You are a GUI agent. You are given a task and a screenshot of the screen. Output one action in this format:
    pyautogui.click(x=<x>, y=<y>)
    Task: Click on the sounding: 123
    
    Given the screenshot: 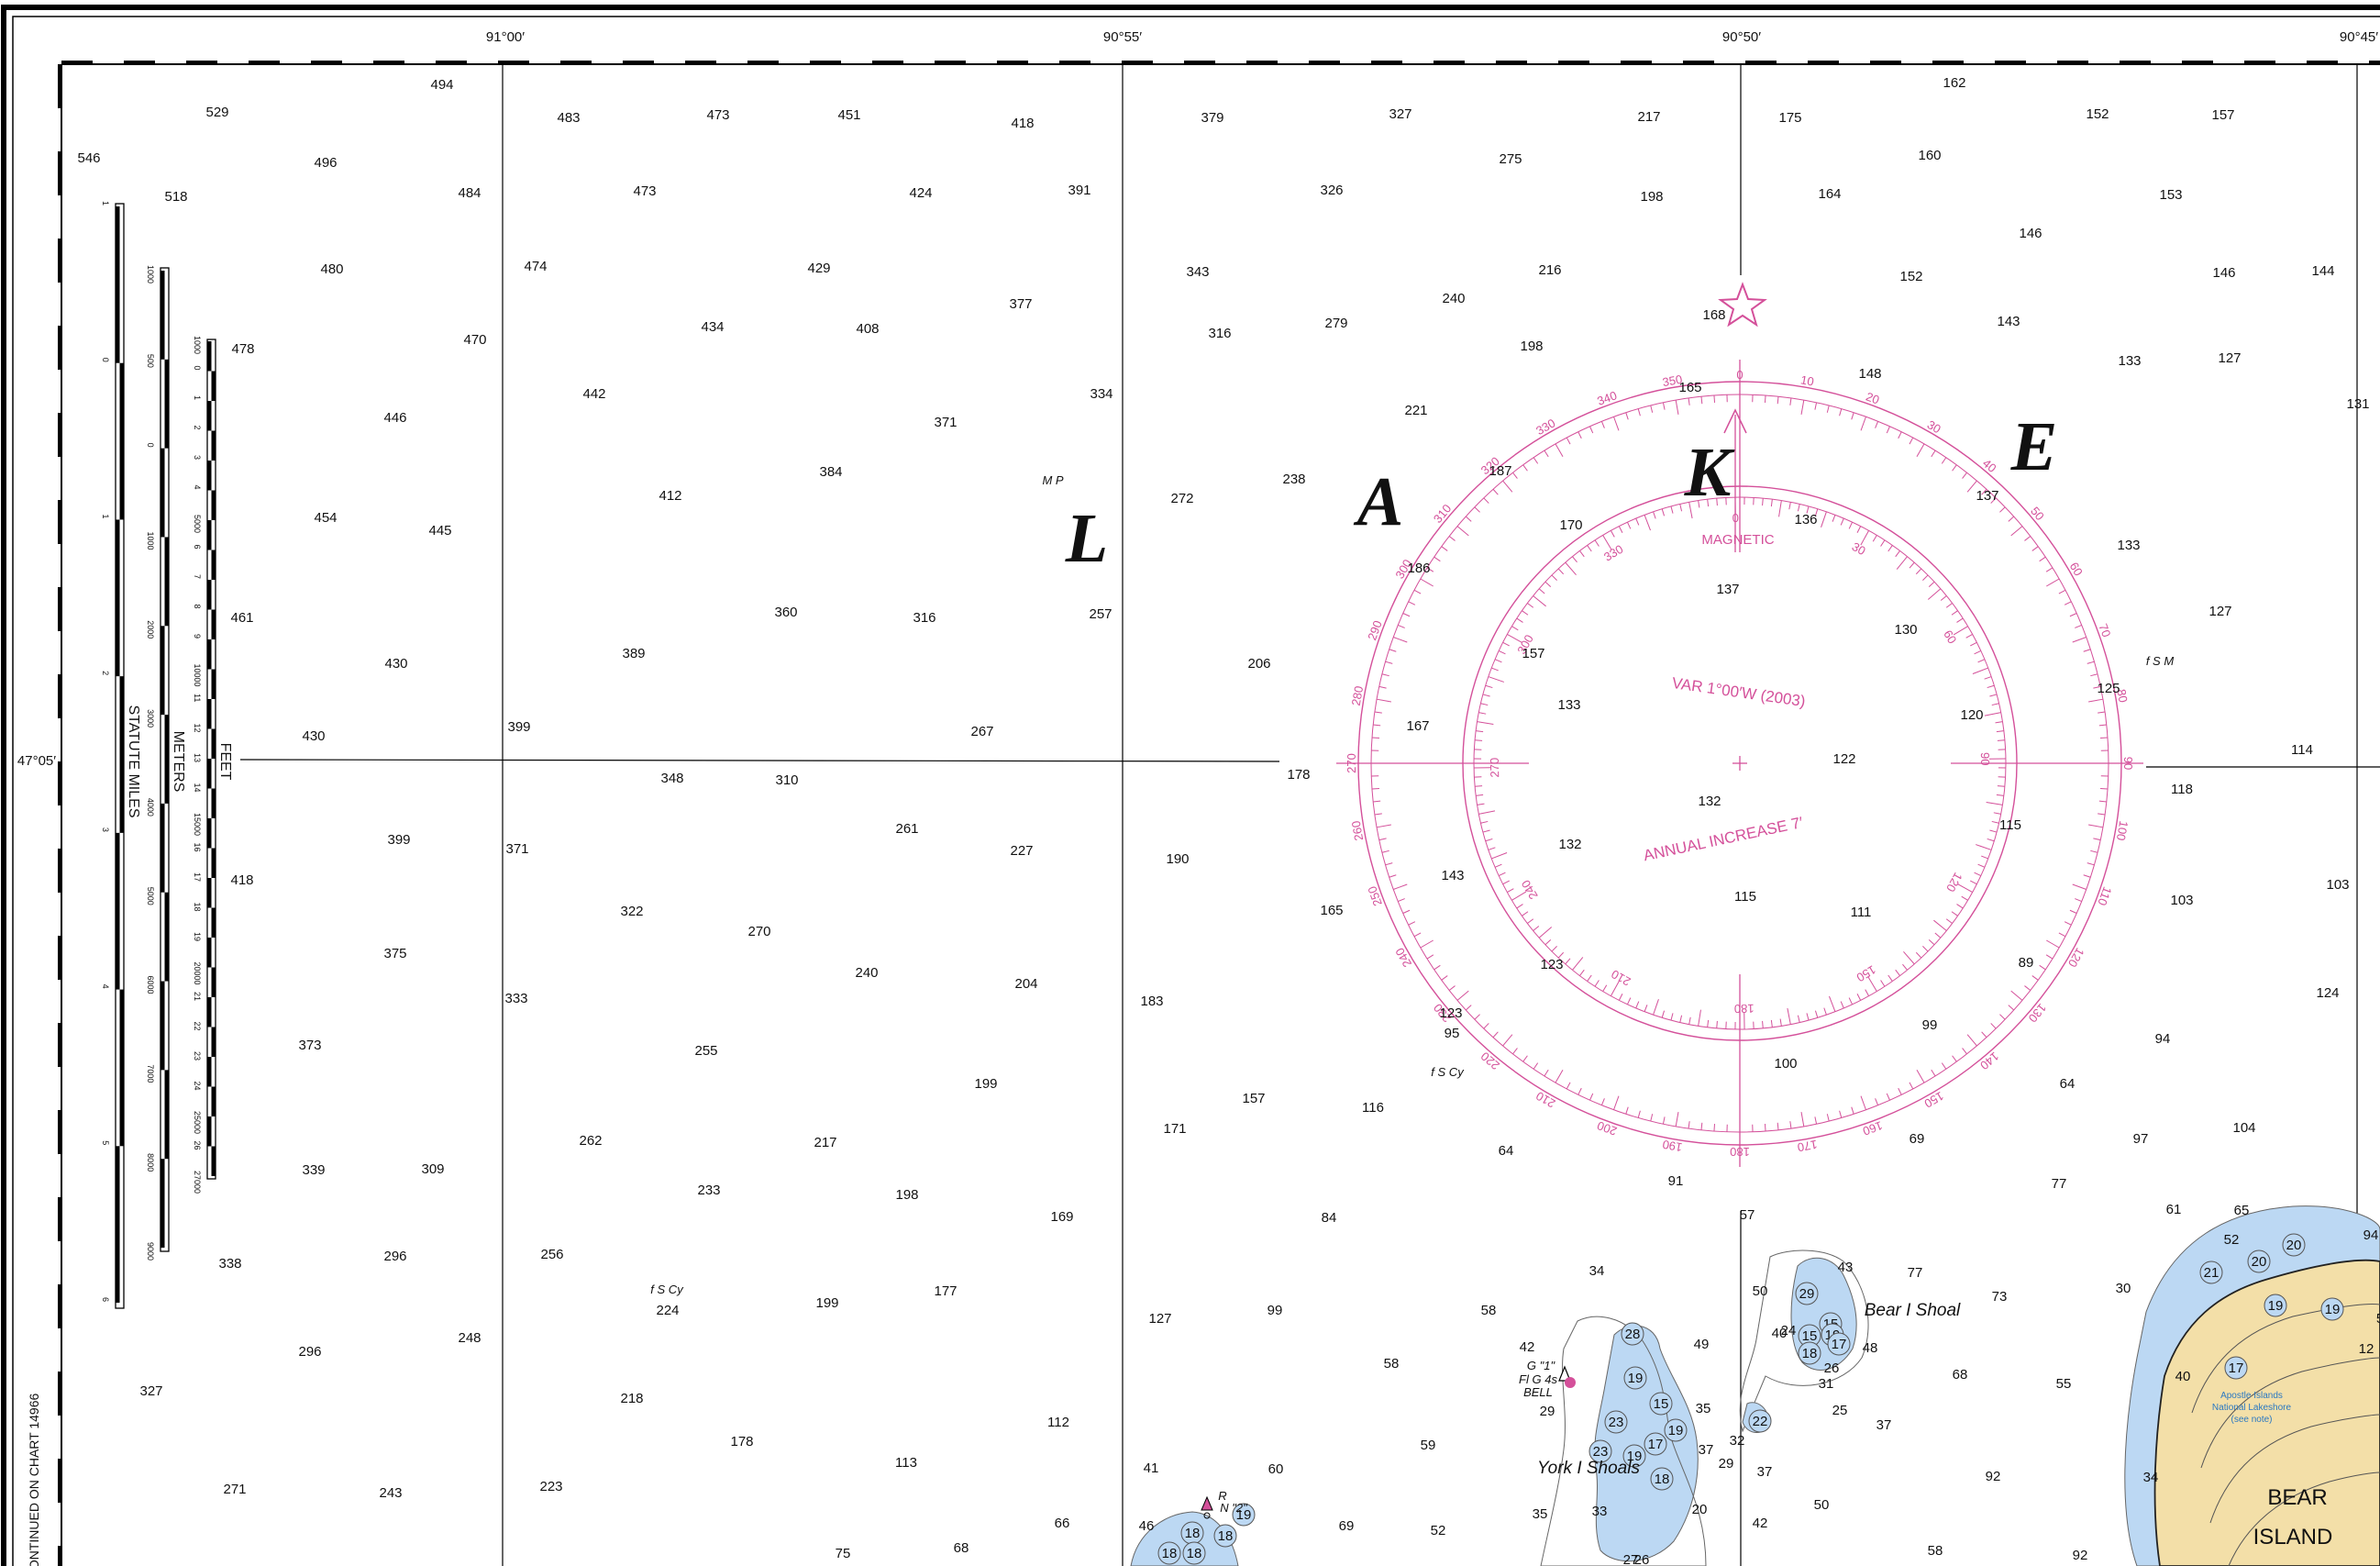 What is the action you would take?
    pyautogui.click(x=1551, y=965)
    